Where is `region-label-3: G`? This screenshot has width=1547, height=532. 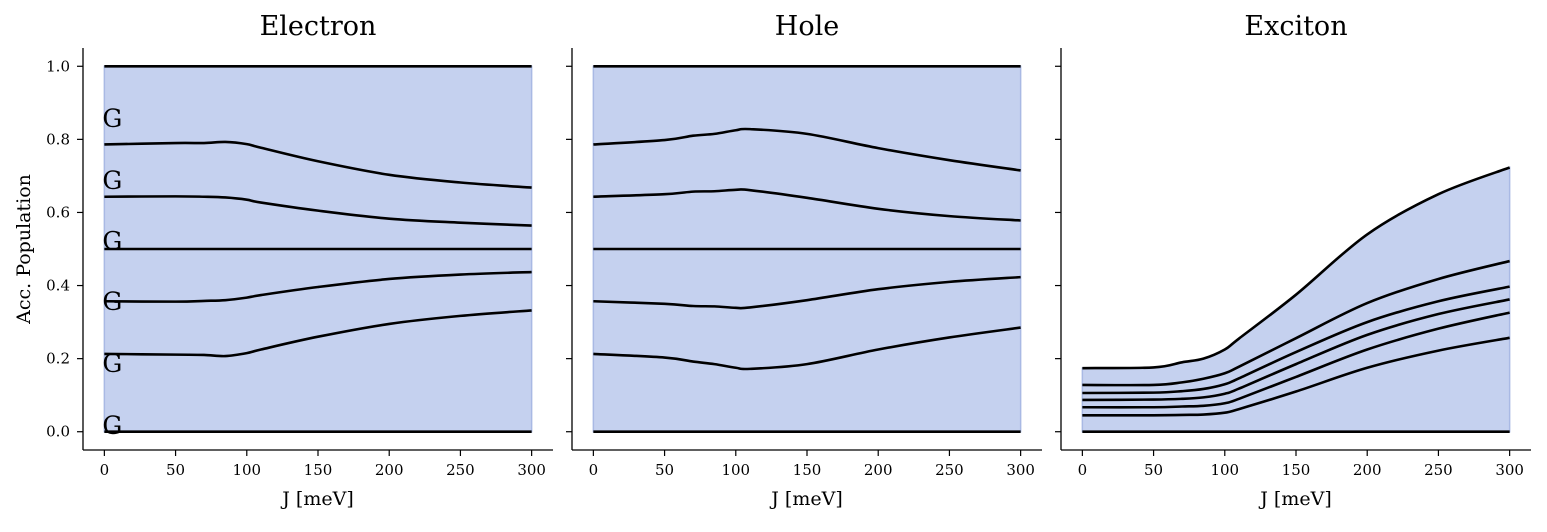 region-label-3: G is located at coordinates (112, 241).